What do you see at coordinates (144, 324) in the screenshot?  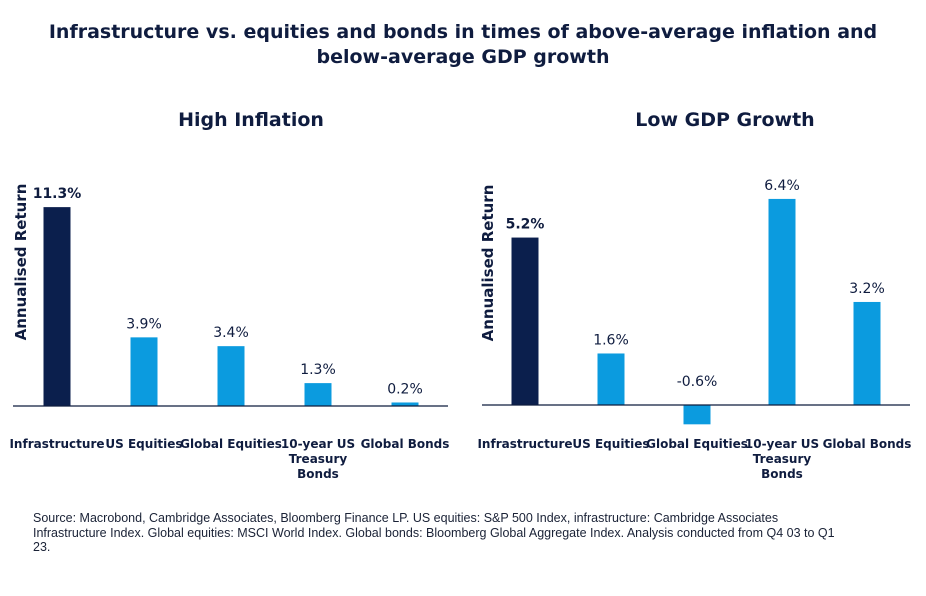 I see `high-inflation-data-label-1: 3.9%` at bounding box center [144, 324].